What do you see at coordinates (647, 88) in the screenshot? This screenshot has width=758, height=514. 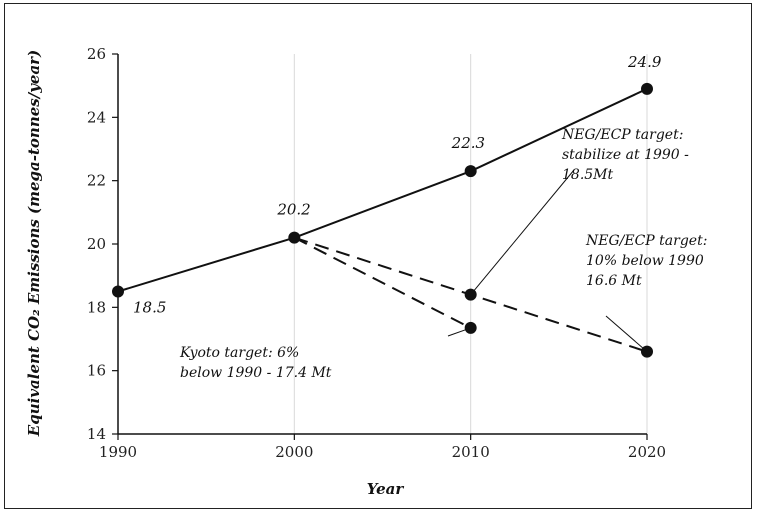 I see `data-point-2020-24.9` at bounding box center [647, 88].